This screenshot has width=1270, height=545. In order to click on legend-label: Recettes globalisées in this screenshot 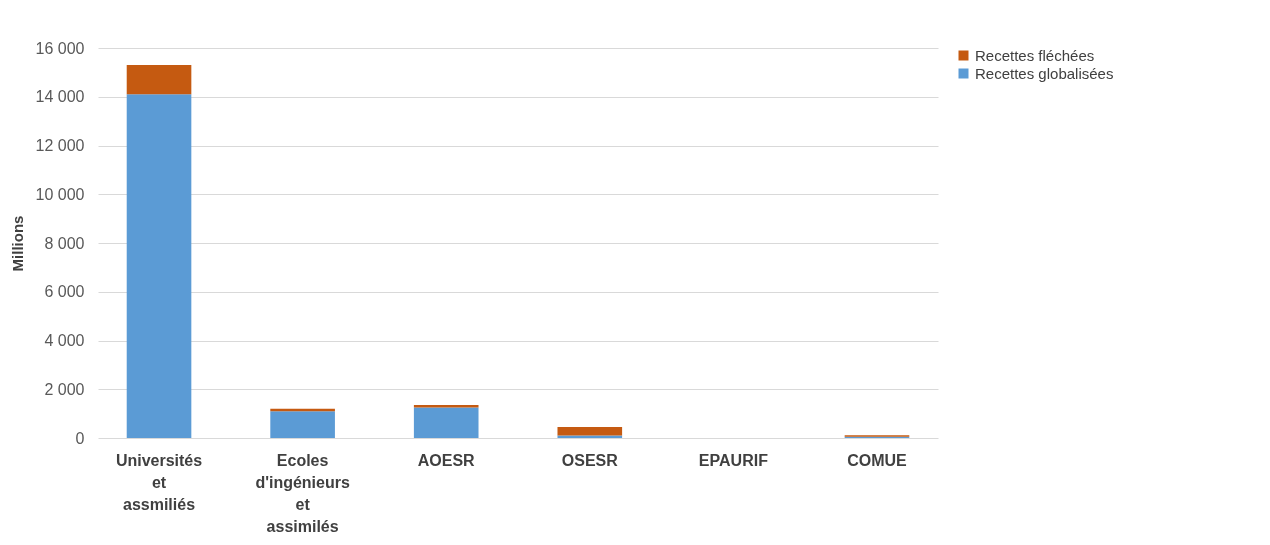, I will do `click(1044, 73)`.